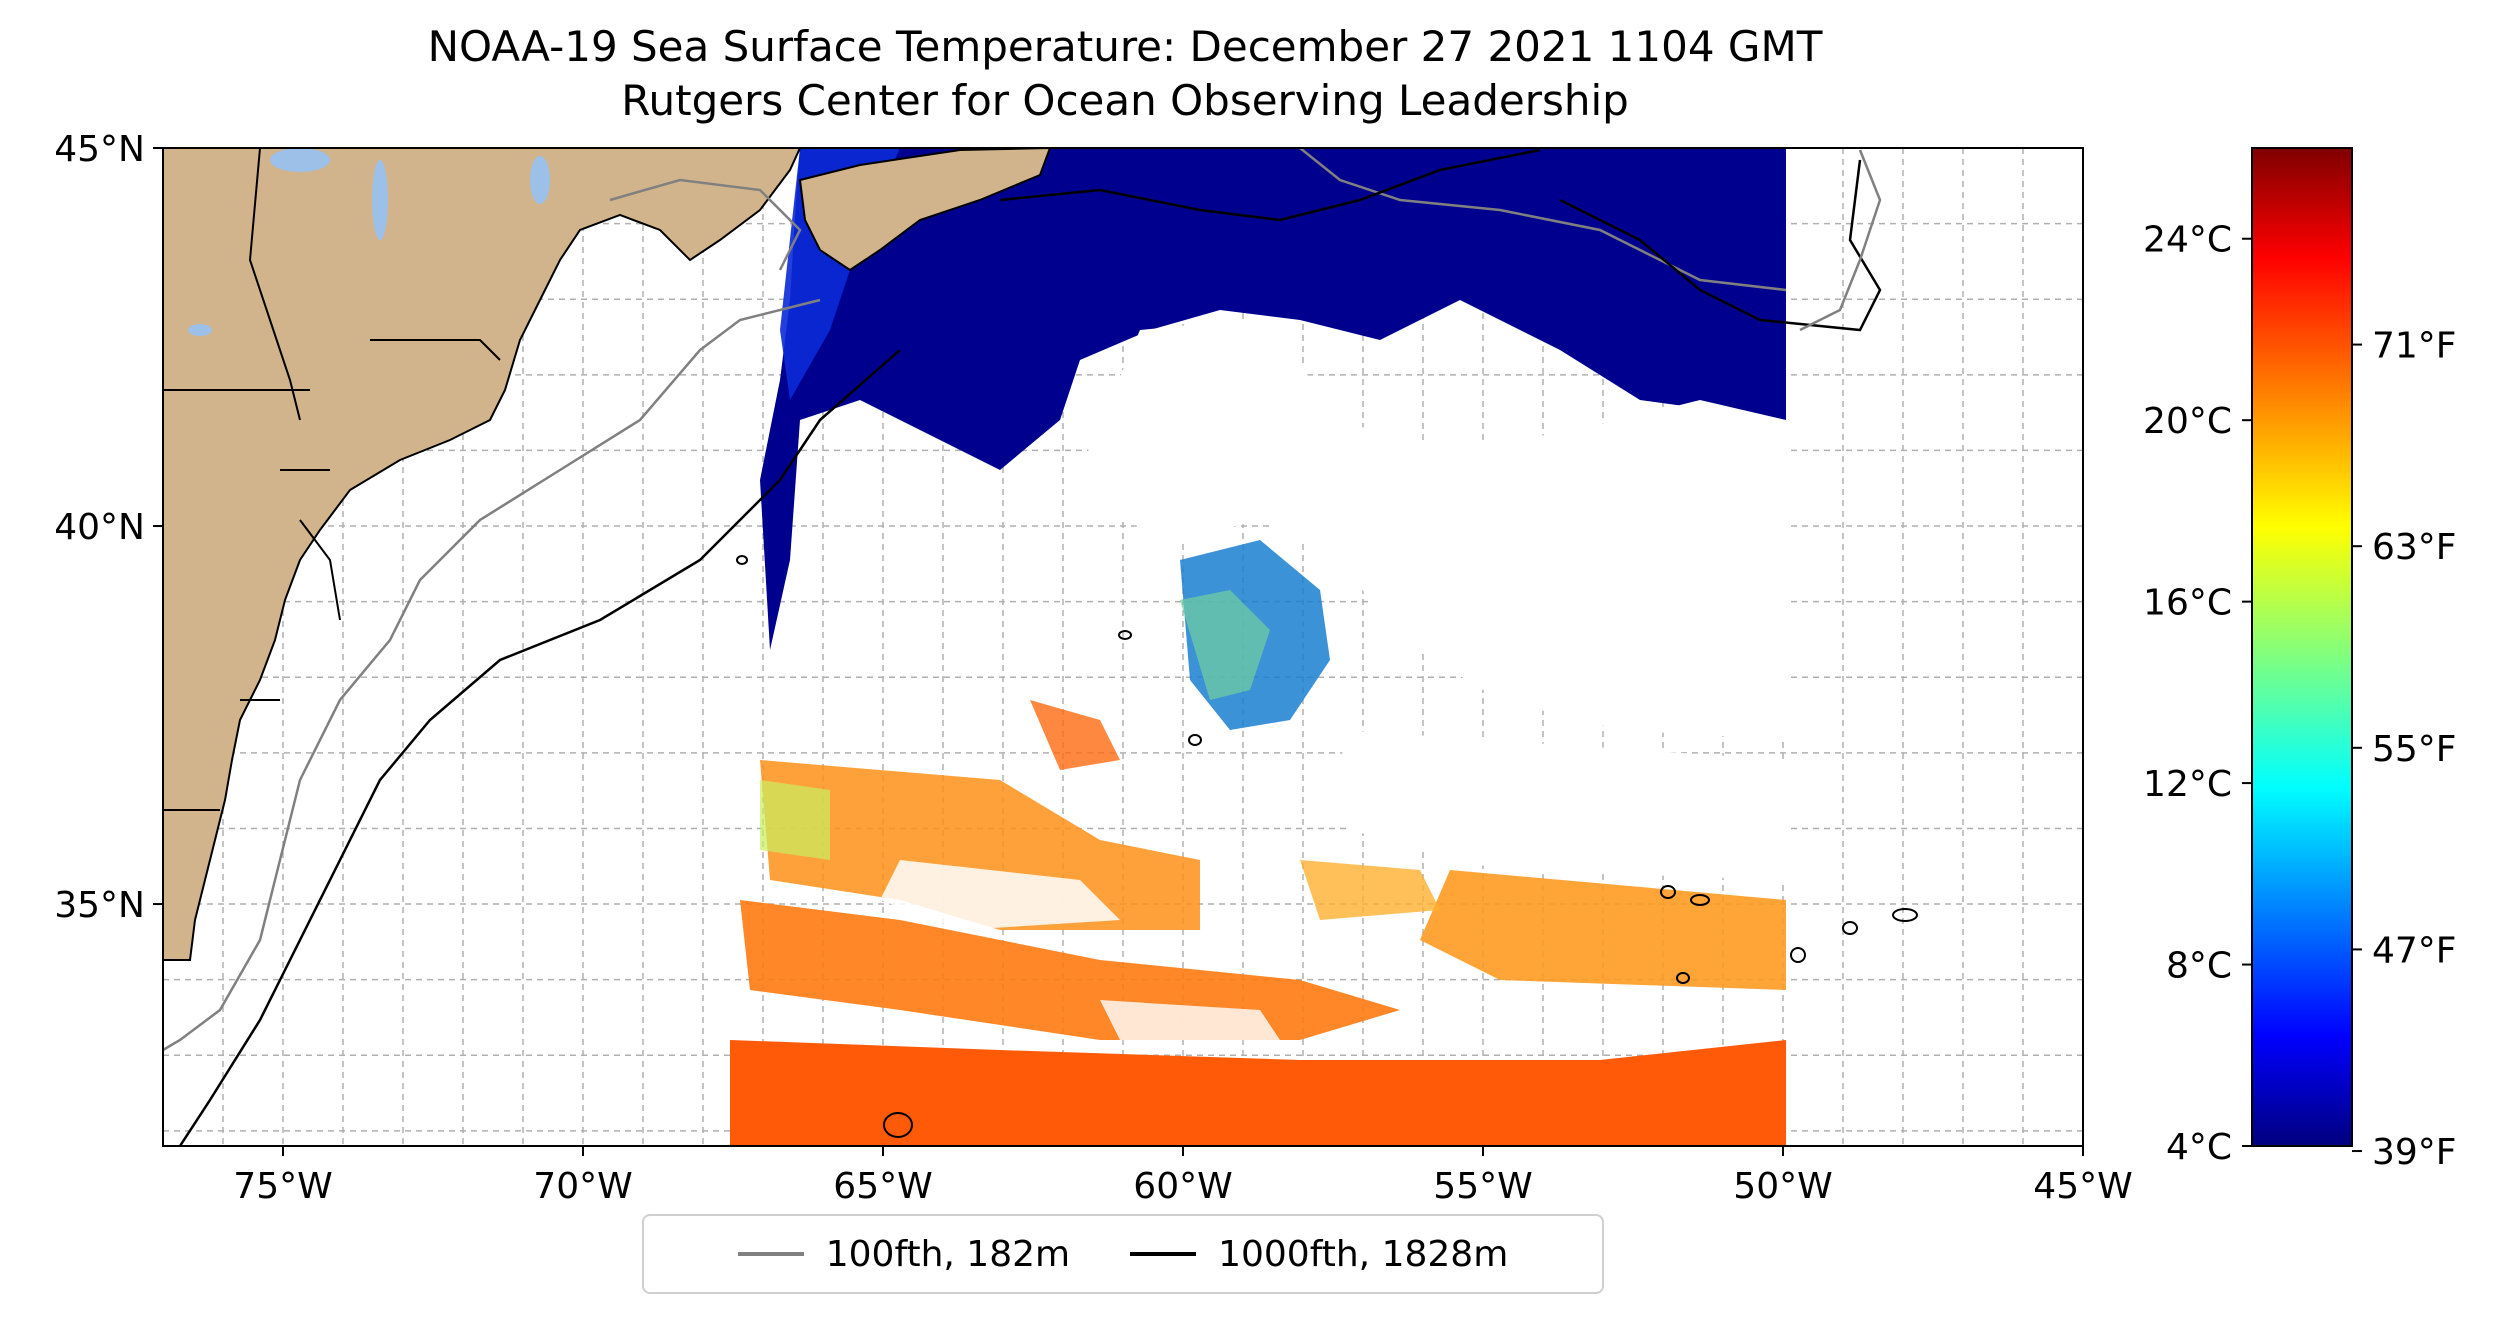 The width and height of the screenshot is (2502, 1318). What do you see at coordinates (795, 820) in the screenshot?
I see `green-water-patch` at bounding box center [795, 820].